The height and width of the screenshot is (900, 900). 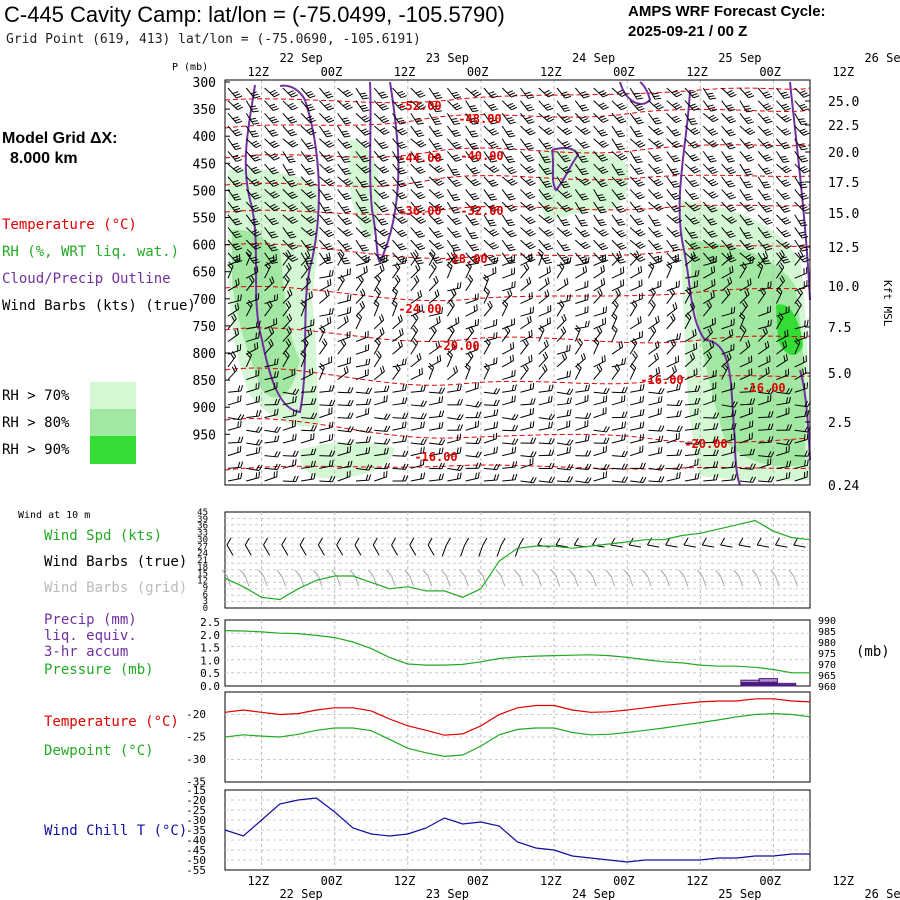 I want to click on pressure-tick-label: 850, so click(x=204, y=381).